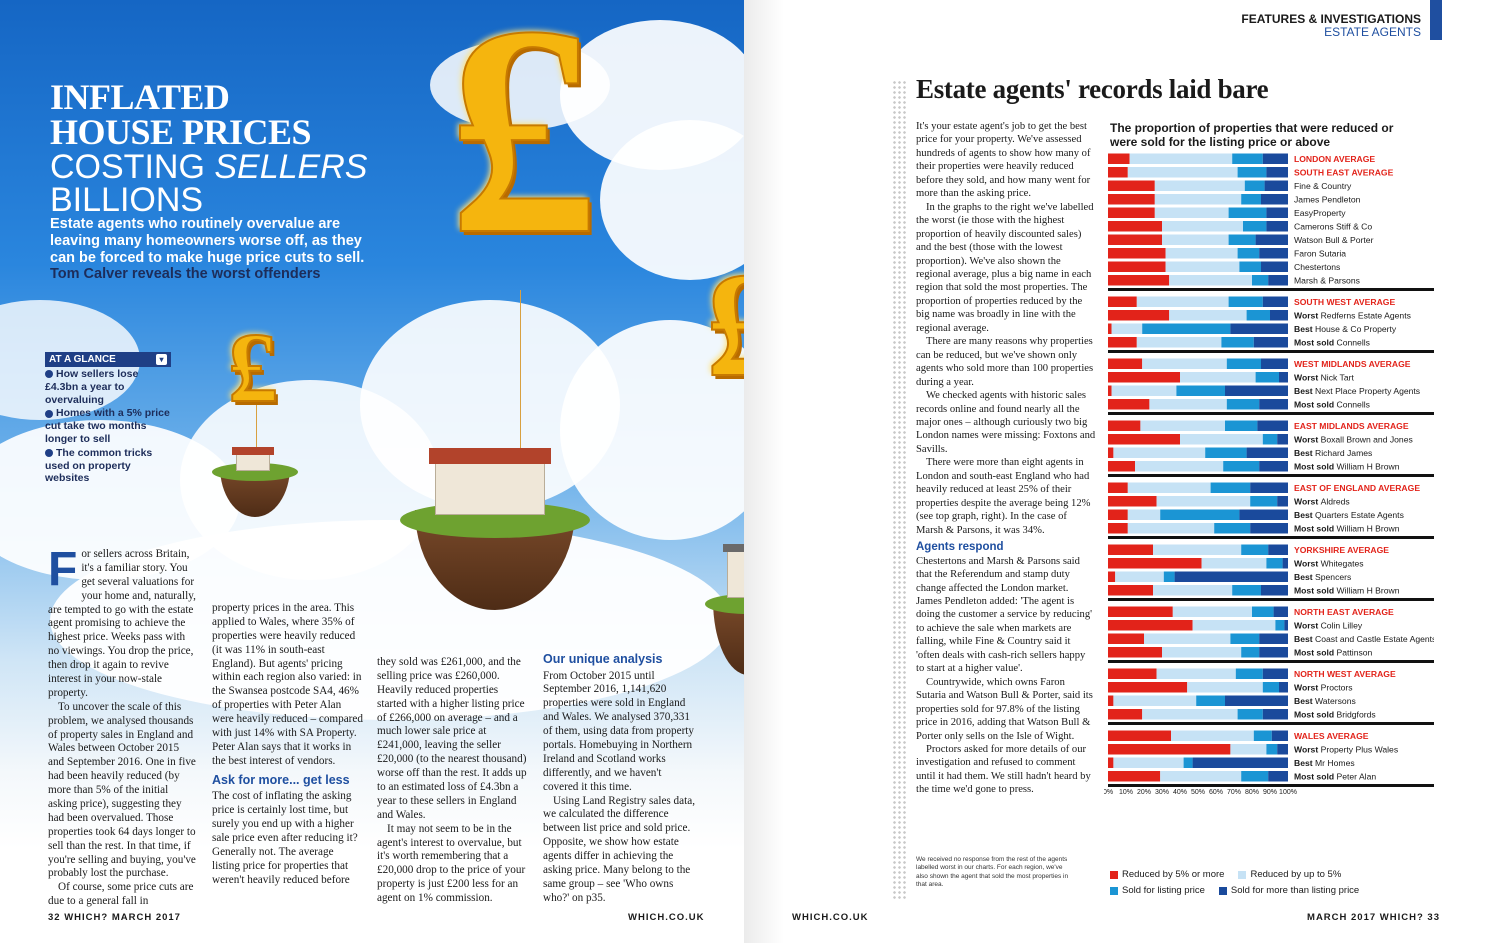 Image resolution: width=1487 pixels, height=943 pixels. Describe the element at coordinates (1163, 890) in the screenshot. I see `legend-label: Sold for listing price` at that location.